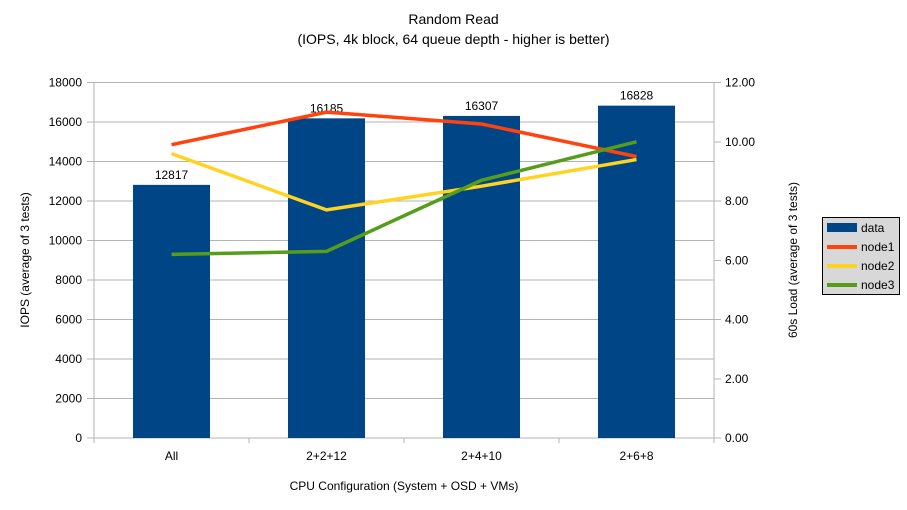 Image resolution: width=907 pixels, height=510 pixels. I want to click on y-tick-label-right: 0.00, so click(737, 438).